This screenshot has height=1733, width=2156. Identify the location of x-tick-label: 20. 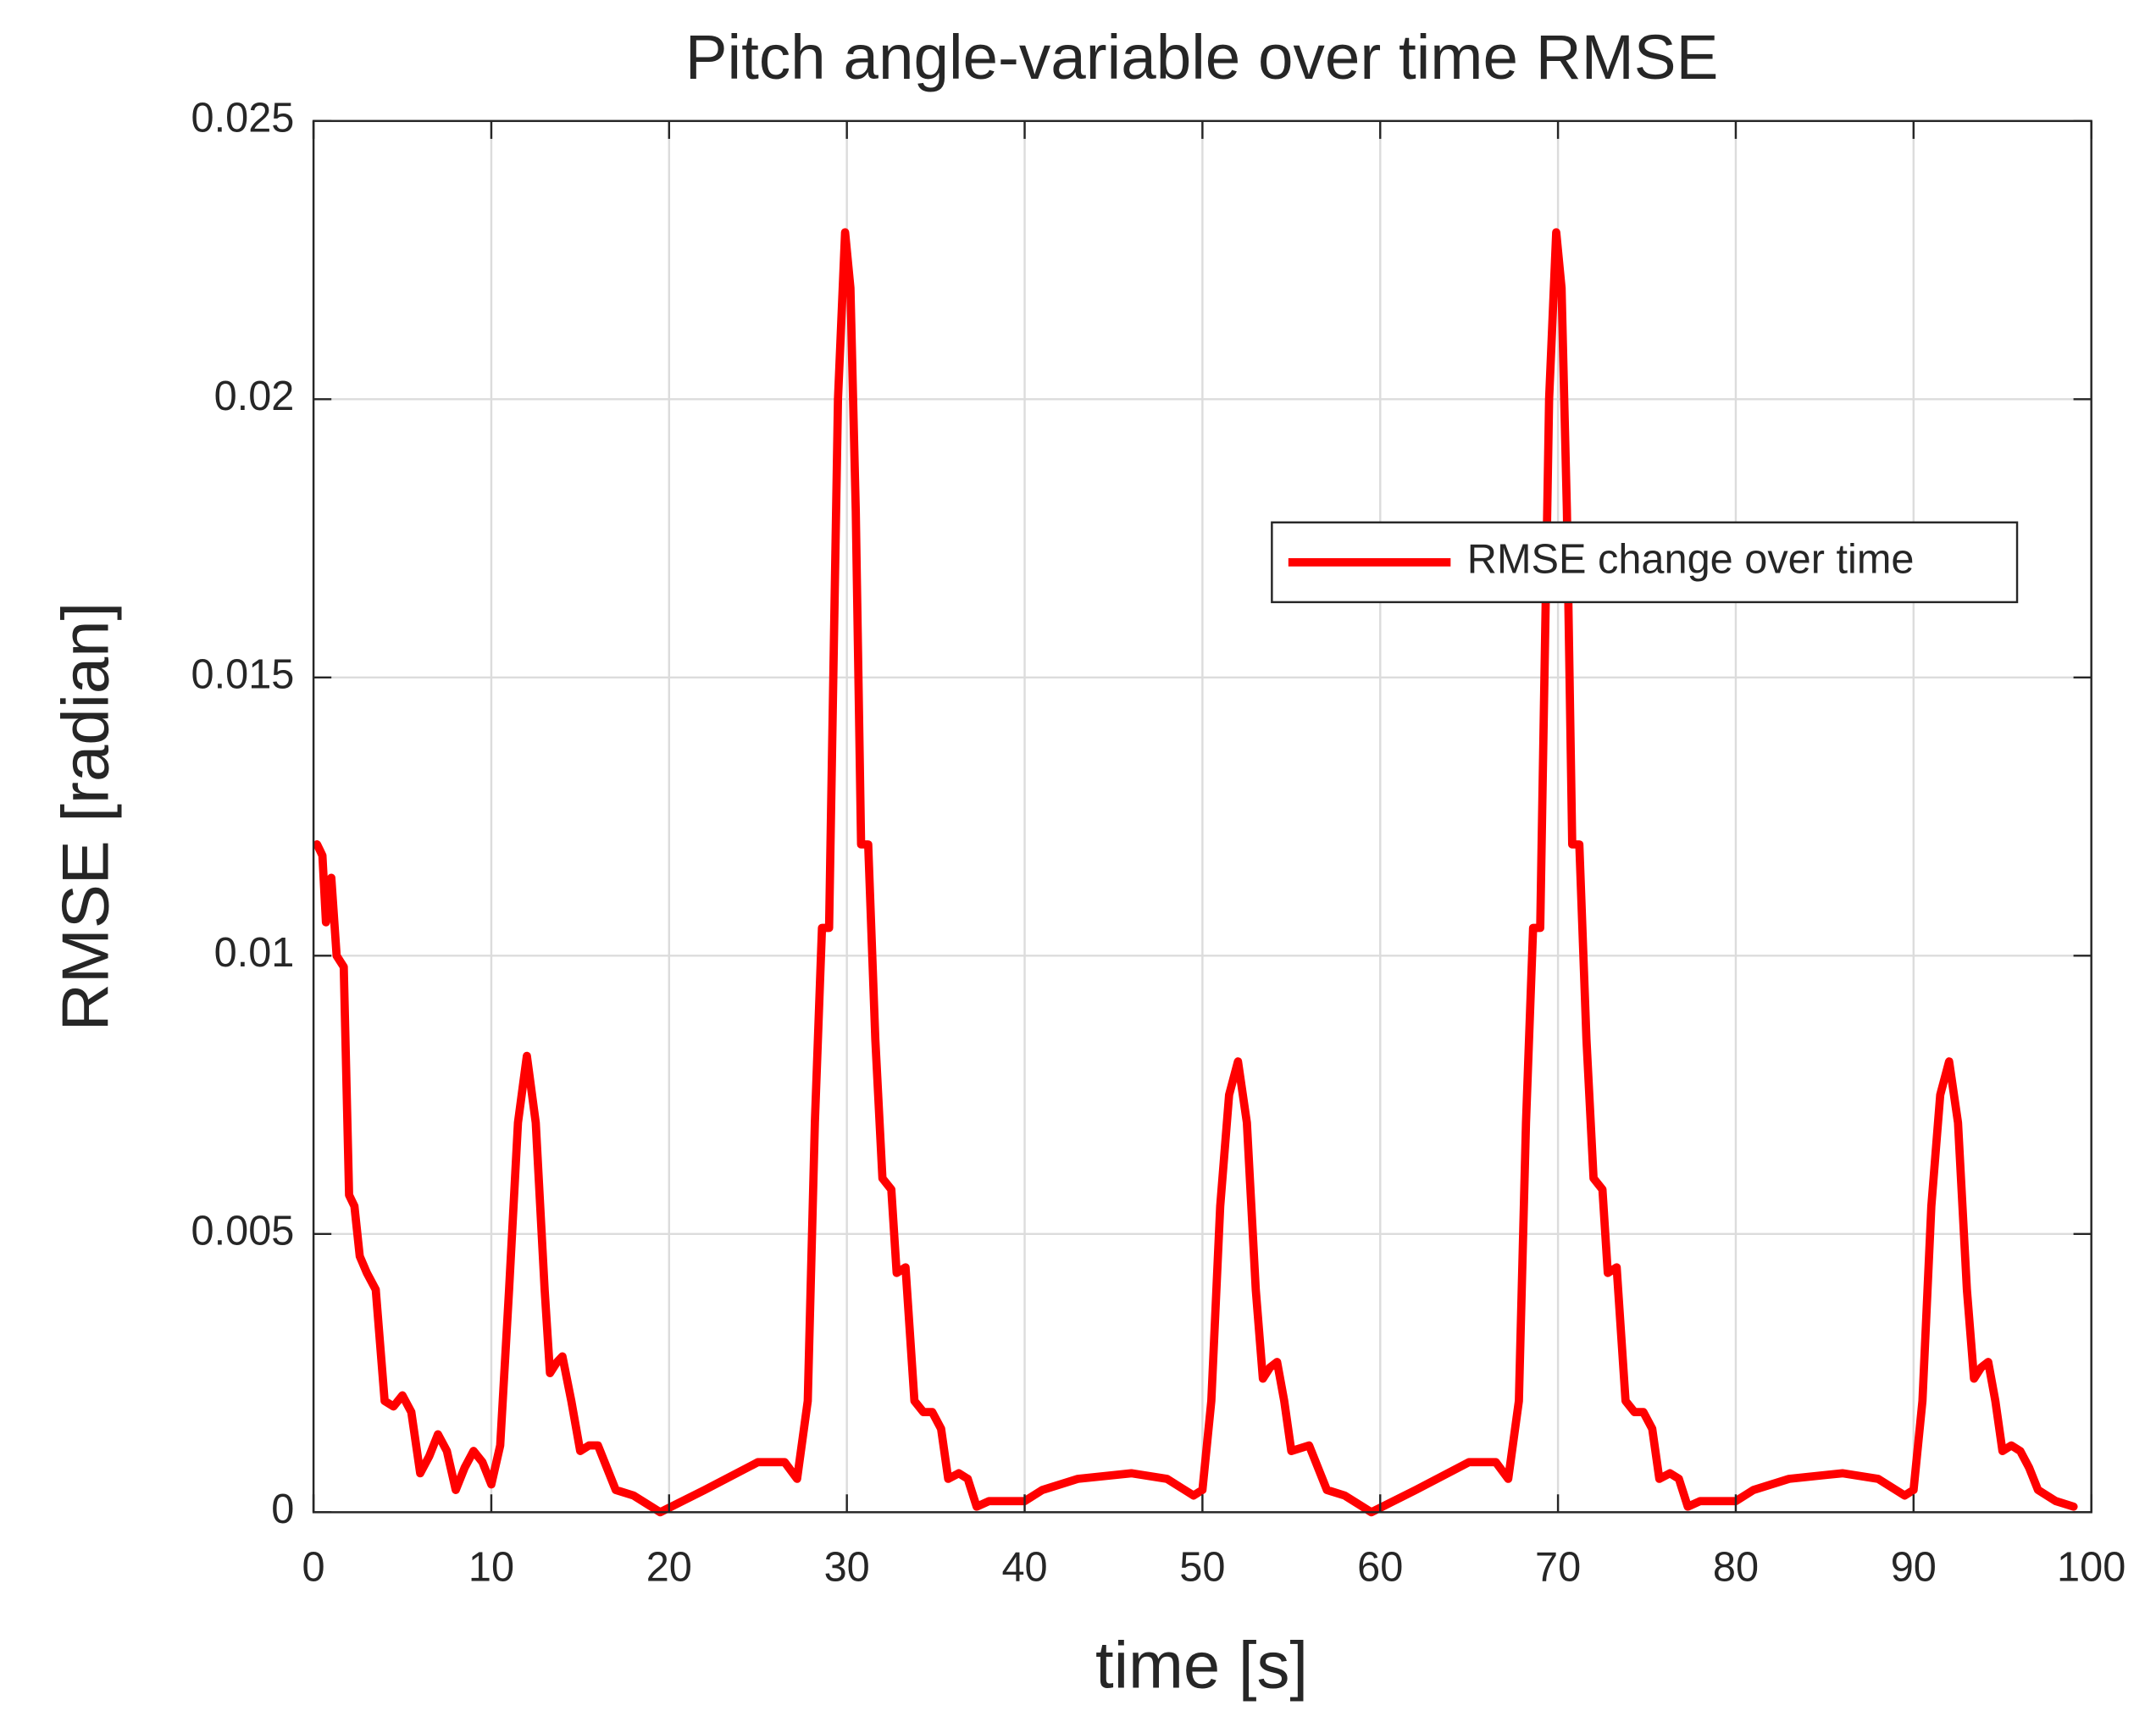
(669, 1567).